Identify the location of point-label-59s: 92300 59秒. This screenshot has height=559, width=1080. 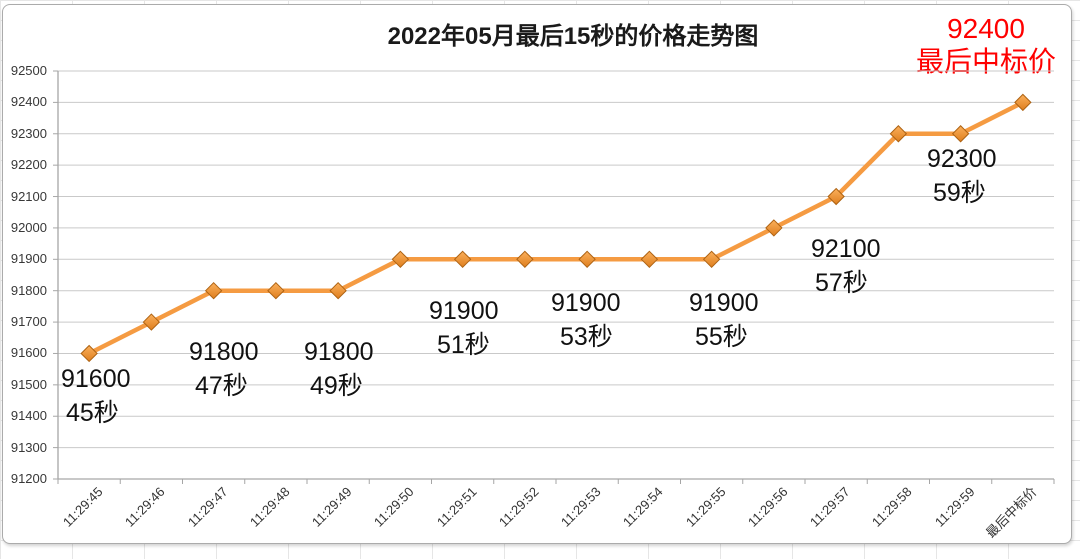
(962, 176).